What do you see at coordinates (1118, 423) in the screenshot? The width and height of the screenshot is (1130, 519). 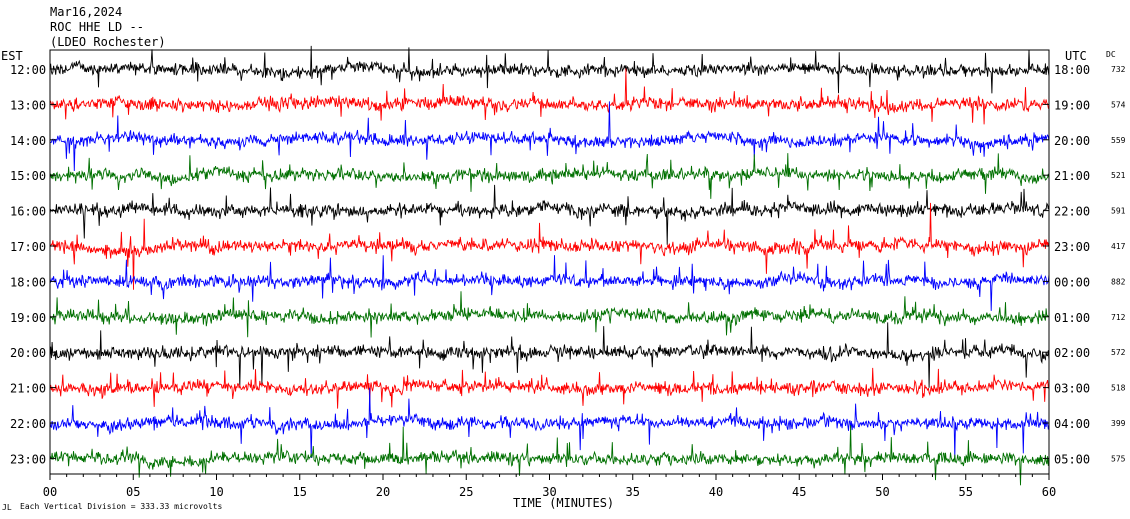 I see `dc-value: 399` at bounding box center [1118, 423].